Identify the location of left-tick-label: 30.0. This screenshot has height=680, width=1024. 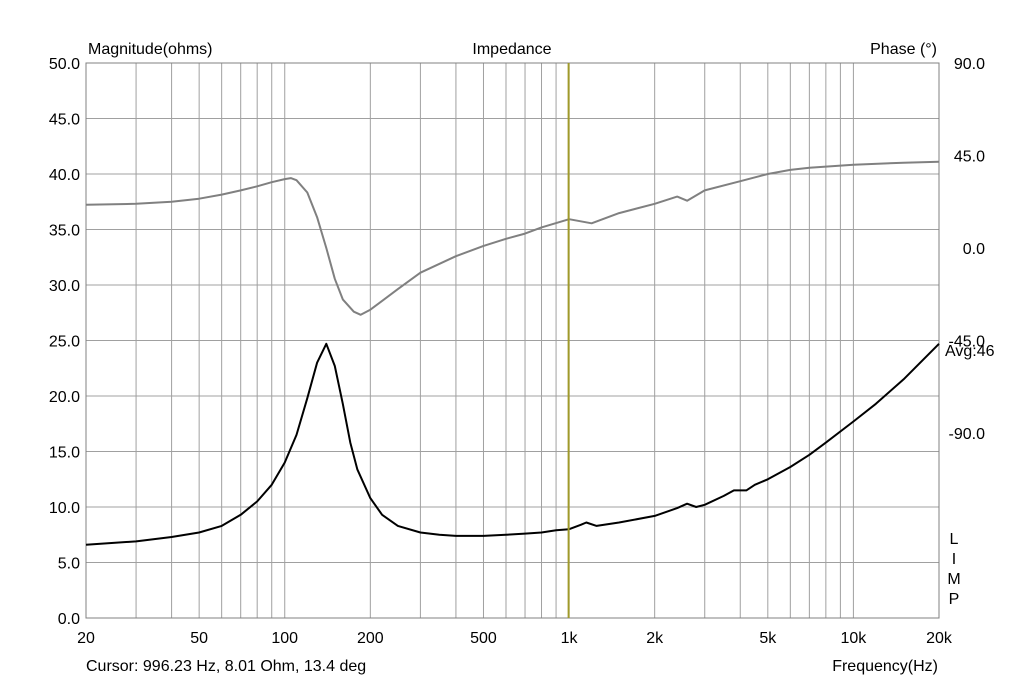
(64, 286).